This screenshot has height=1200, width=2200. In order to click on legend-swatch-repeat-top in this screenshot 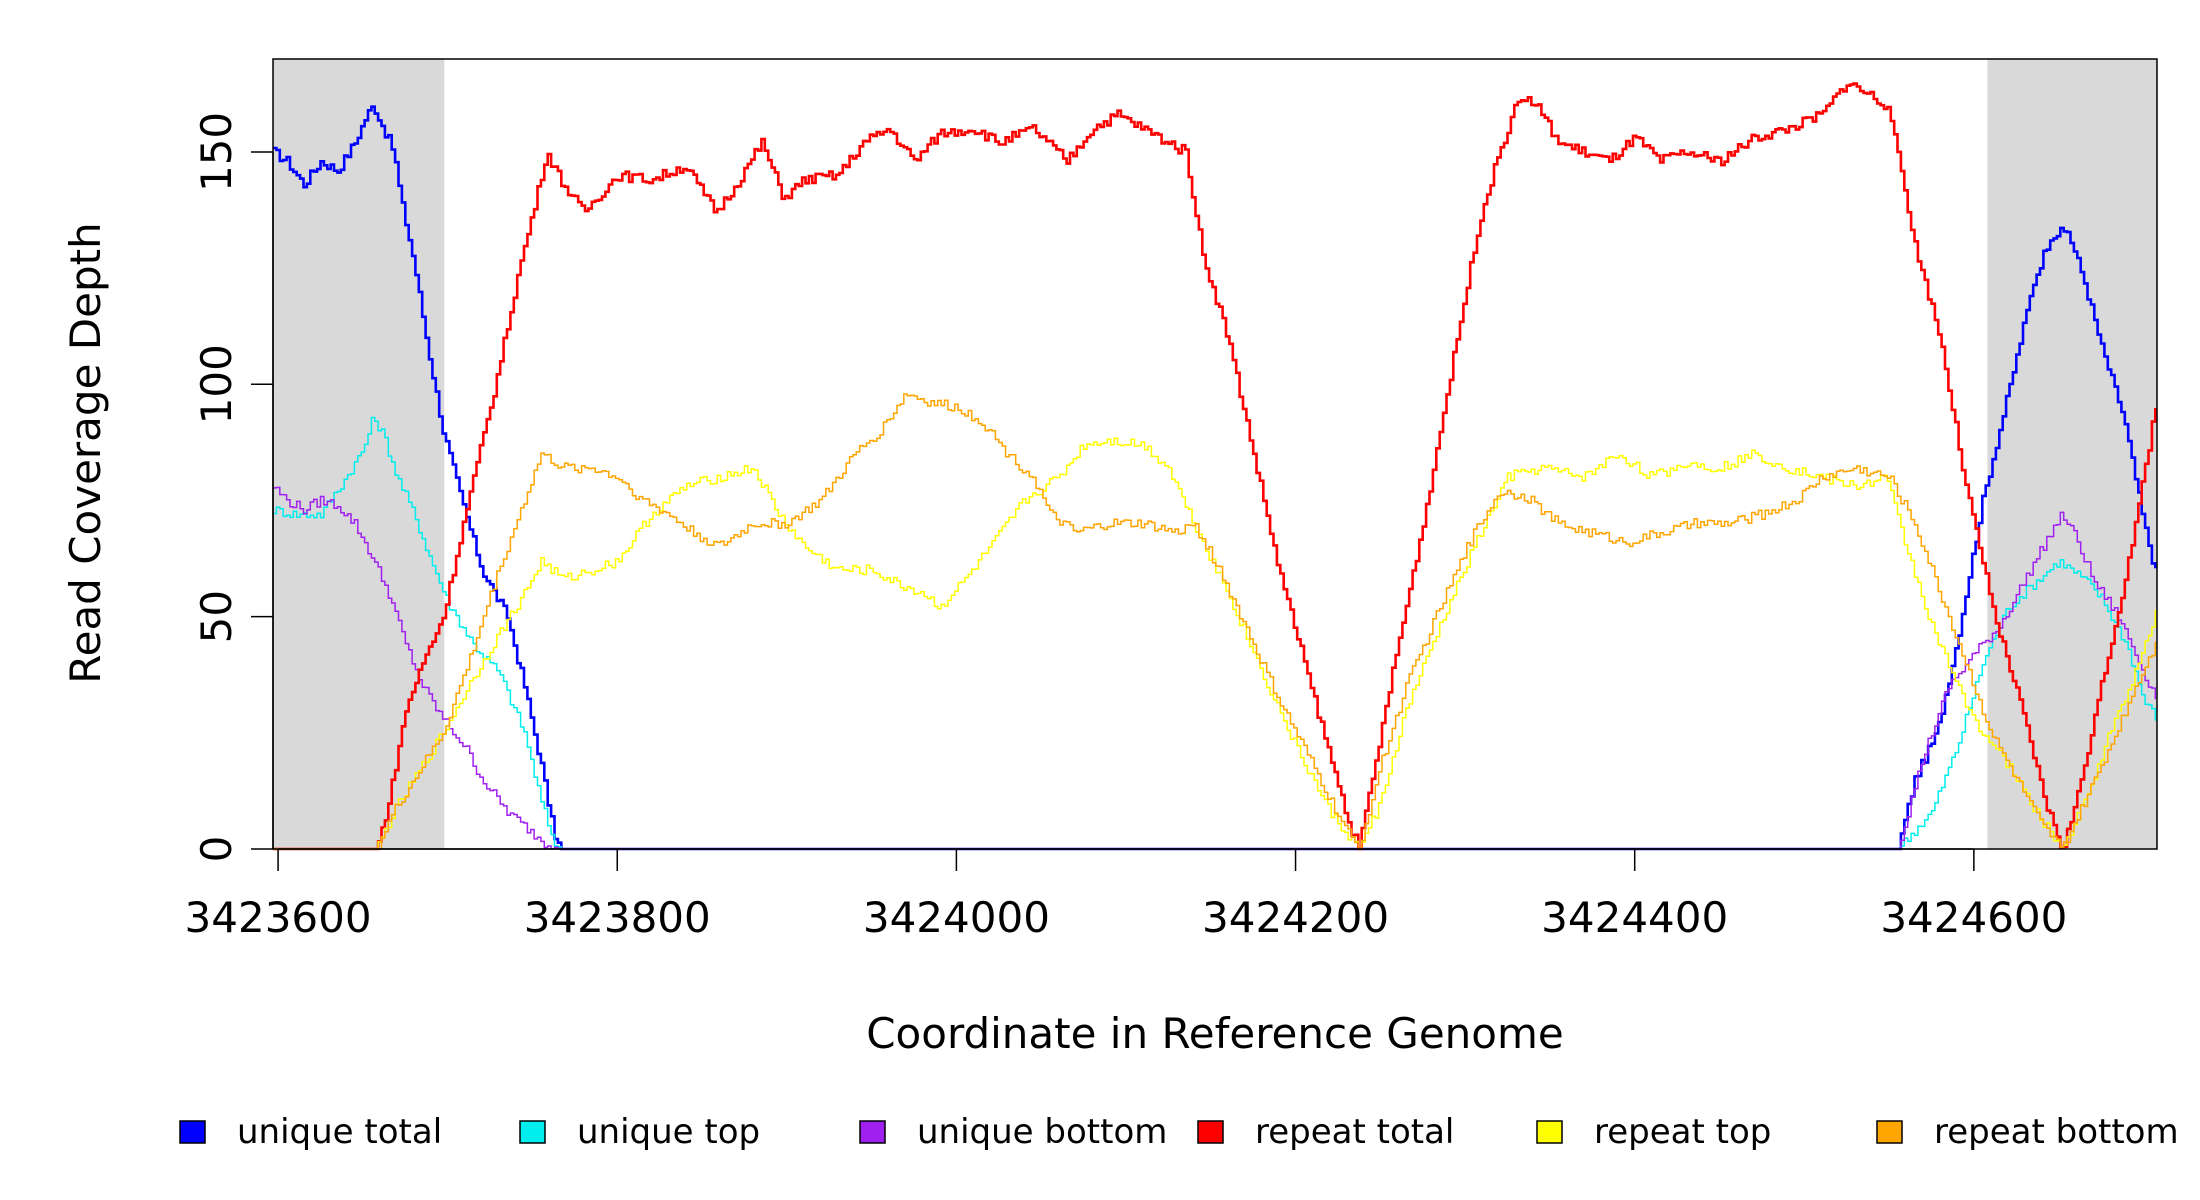, I will do `click(1549, 1132)`.